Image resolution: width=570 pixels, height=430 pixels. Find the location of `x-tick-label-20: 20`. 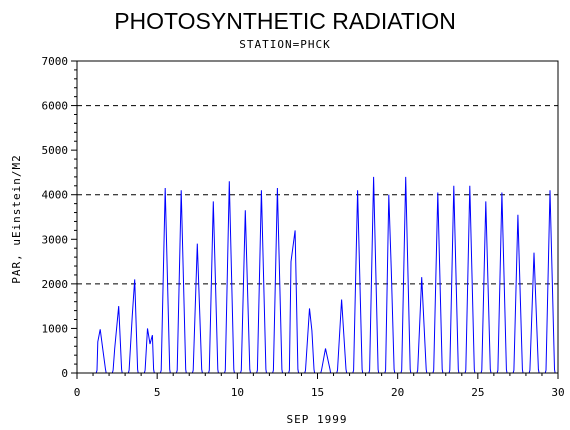

x-tick-label-20: 20 is located at coordinates (397, 392).